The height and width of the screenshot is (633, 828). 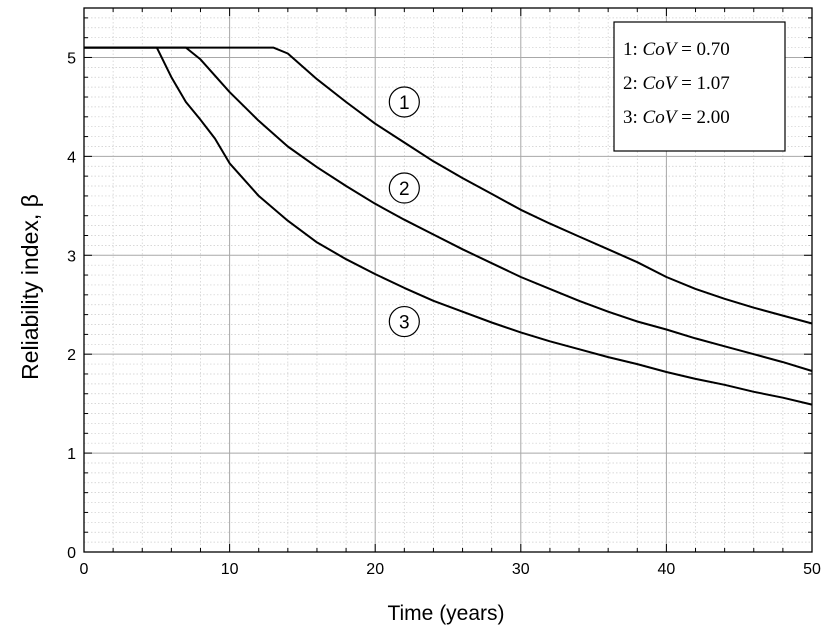 I want to click on curve-label-3: 3, so click(x=404, y=323).